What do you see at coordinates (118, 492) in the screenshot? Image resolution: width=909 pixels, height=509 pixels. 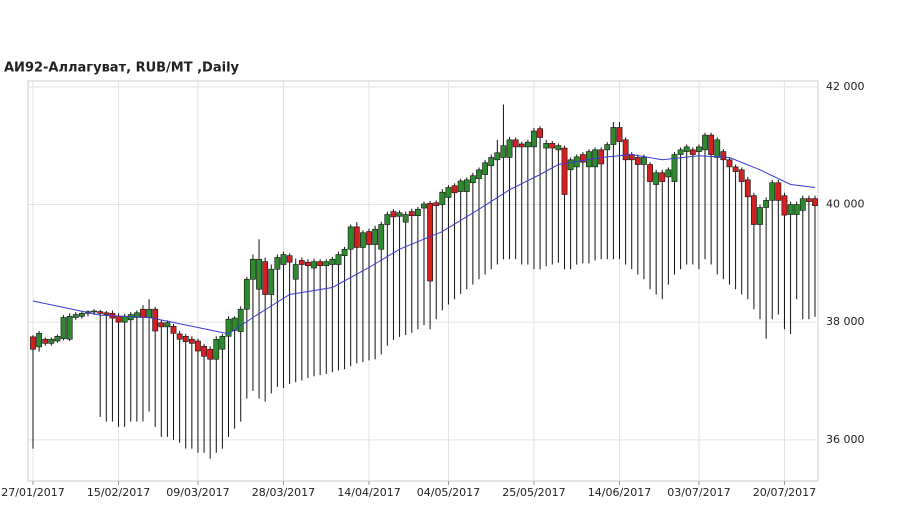 I see `x-tick-label: 15/02/2017` at bounding box center [118, 492].